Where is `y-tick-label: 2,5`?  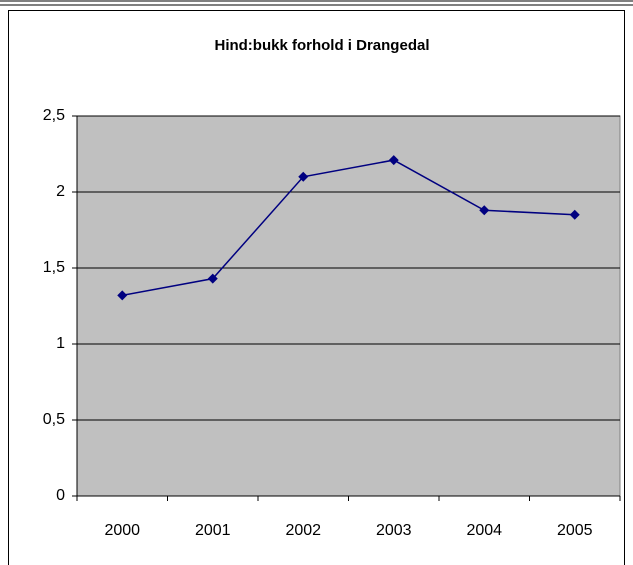 y-tick-label: 2,5 is located at coordinates (54, 115).